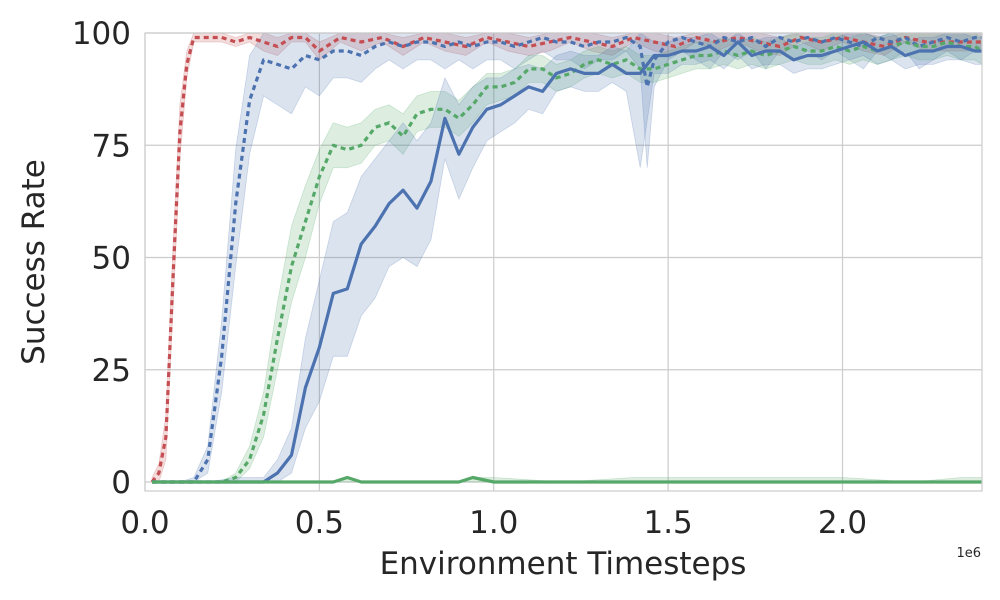 This screenshot has height=600, width=1000. I want to click on y-tick-label: 0, so click(121, 483).